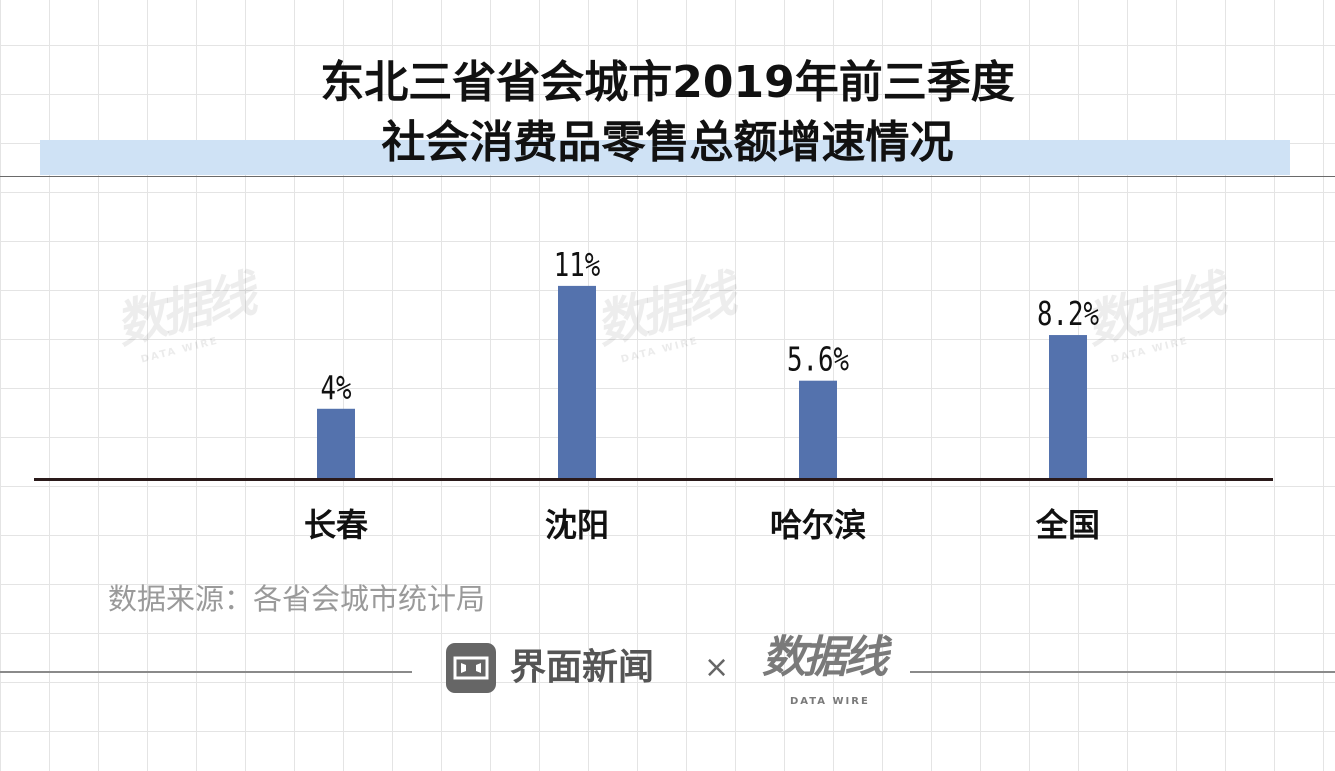  What do you see at coordinates (577, 265) in the screenshot?
I see `value-label-2: 11%` at bounding box center [577, 265].